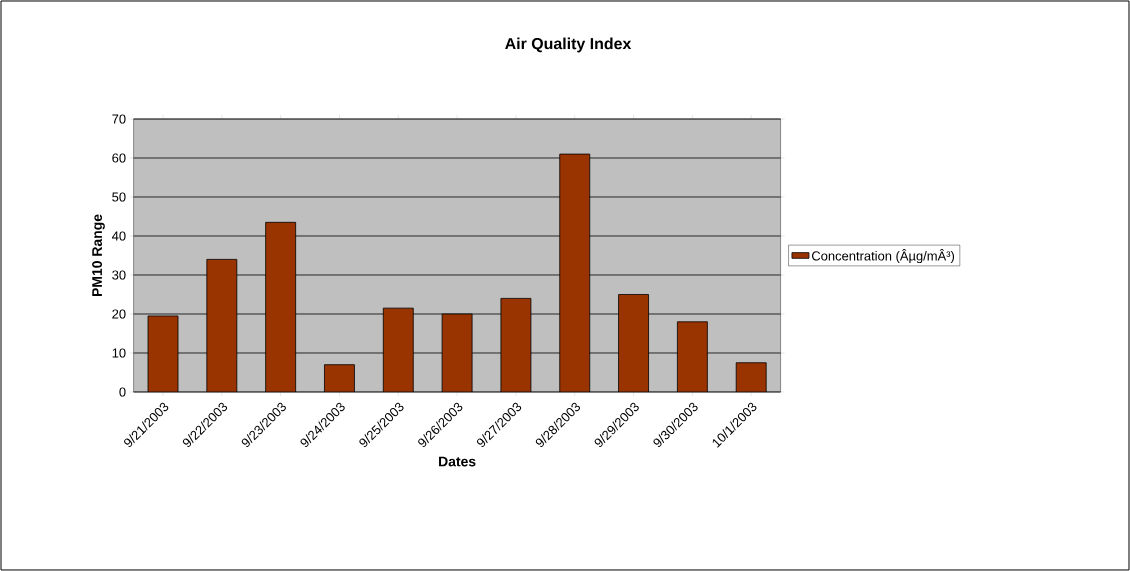 Image resolution: width=1130 pixels, height=571 pixels. I want to click on y-tick-label: 10, so click(119, 353).